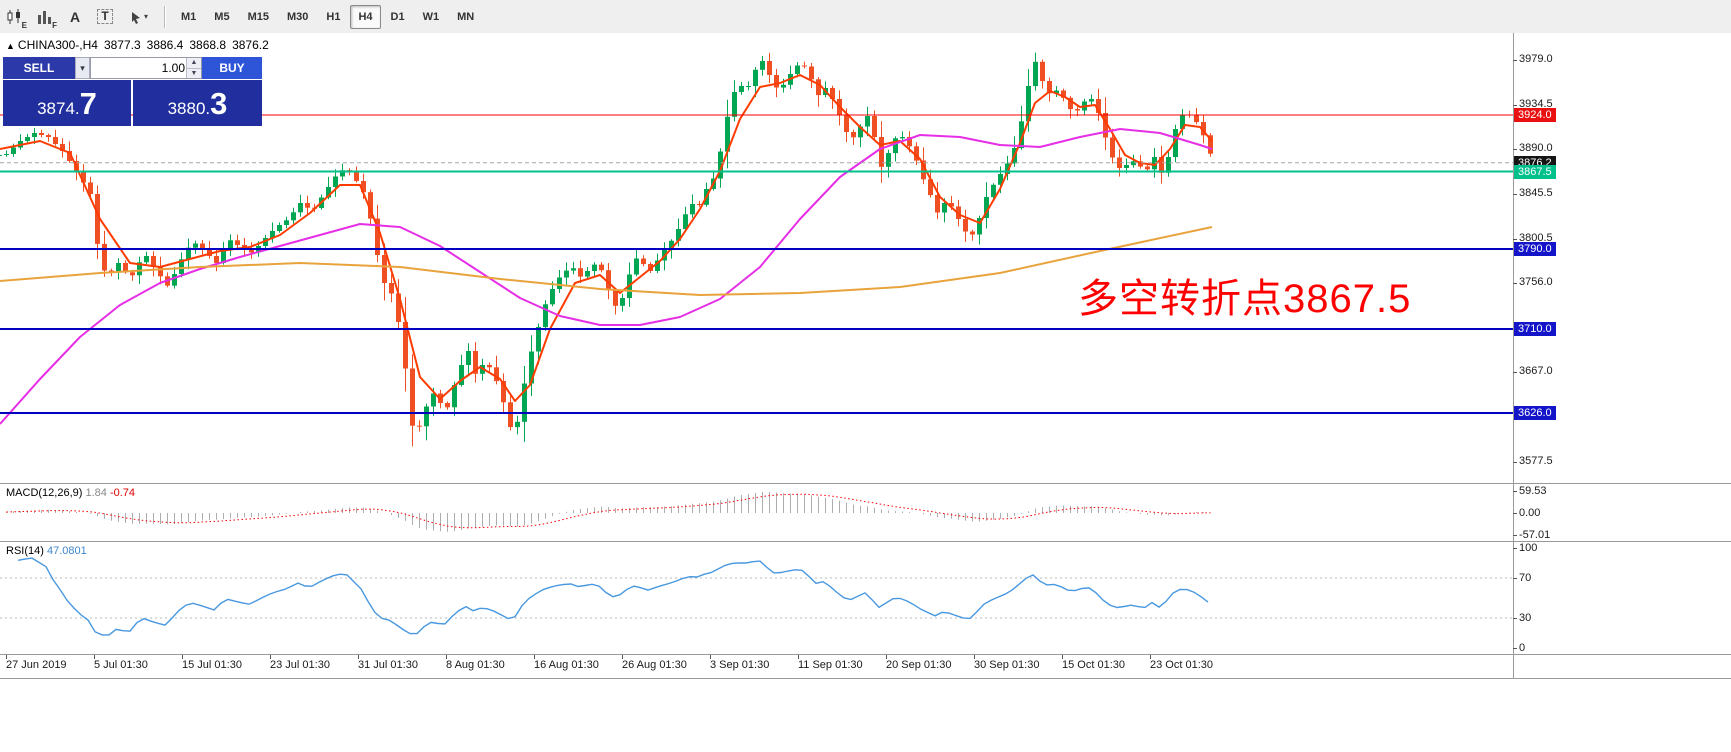  I want to click on timeframe-button-D1: D1, so click(397, 16).